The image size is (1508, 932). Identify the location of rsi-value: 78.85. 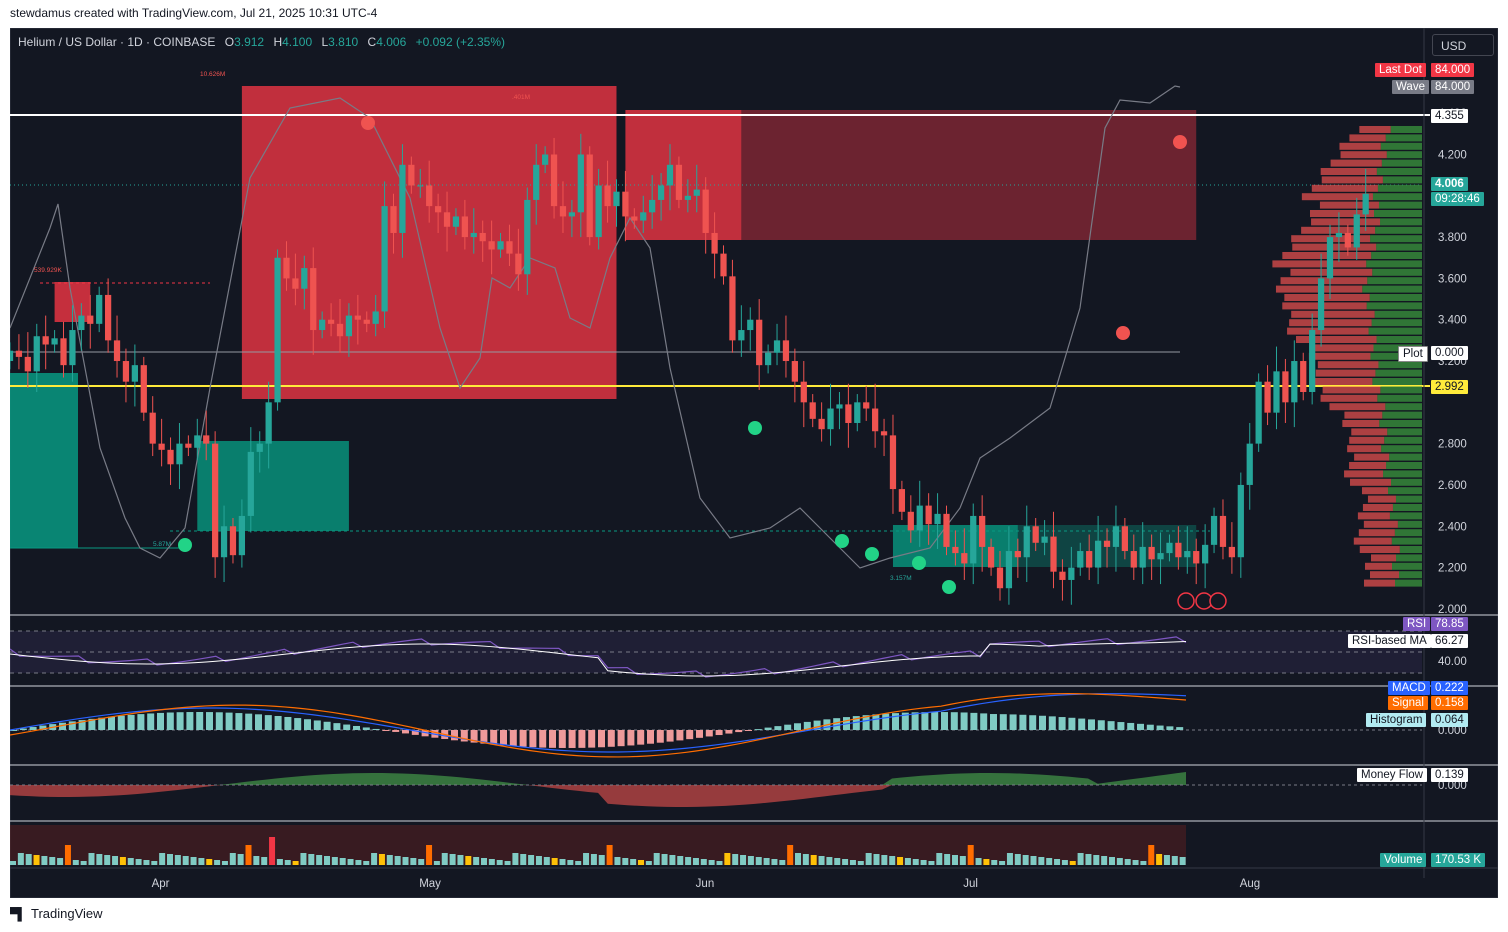
(1449, 624).